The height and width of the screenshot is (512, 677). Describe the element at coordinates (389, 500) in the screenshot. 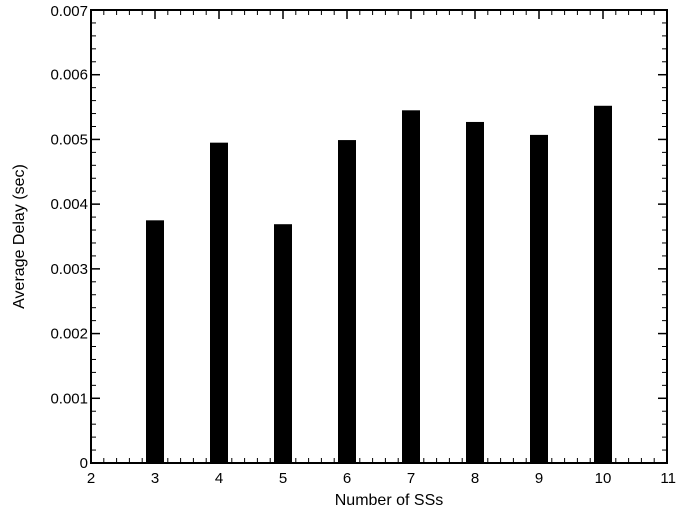

I see `x-axis-title: Number of SSs` at that location.